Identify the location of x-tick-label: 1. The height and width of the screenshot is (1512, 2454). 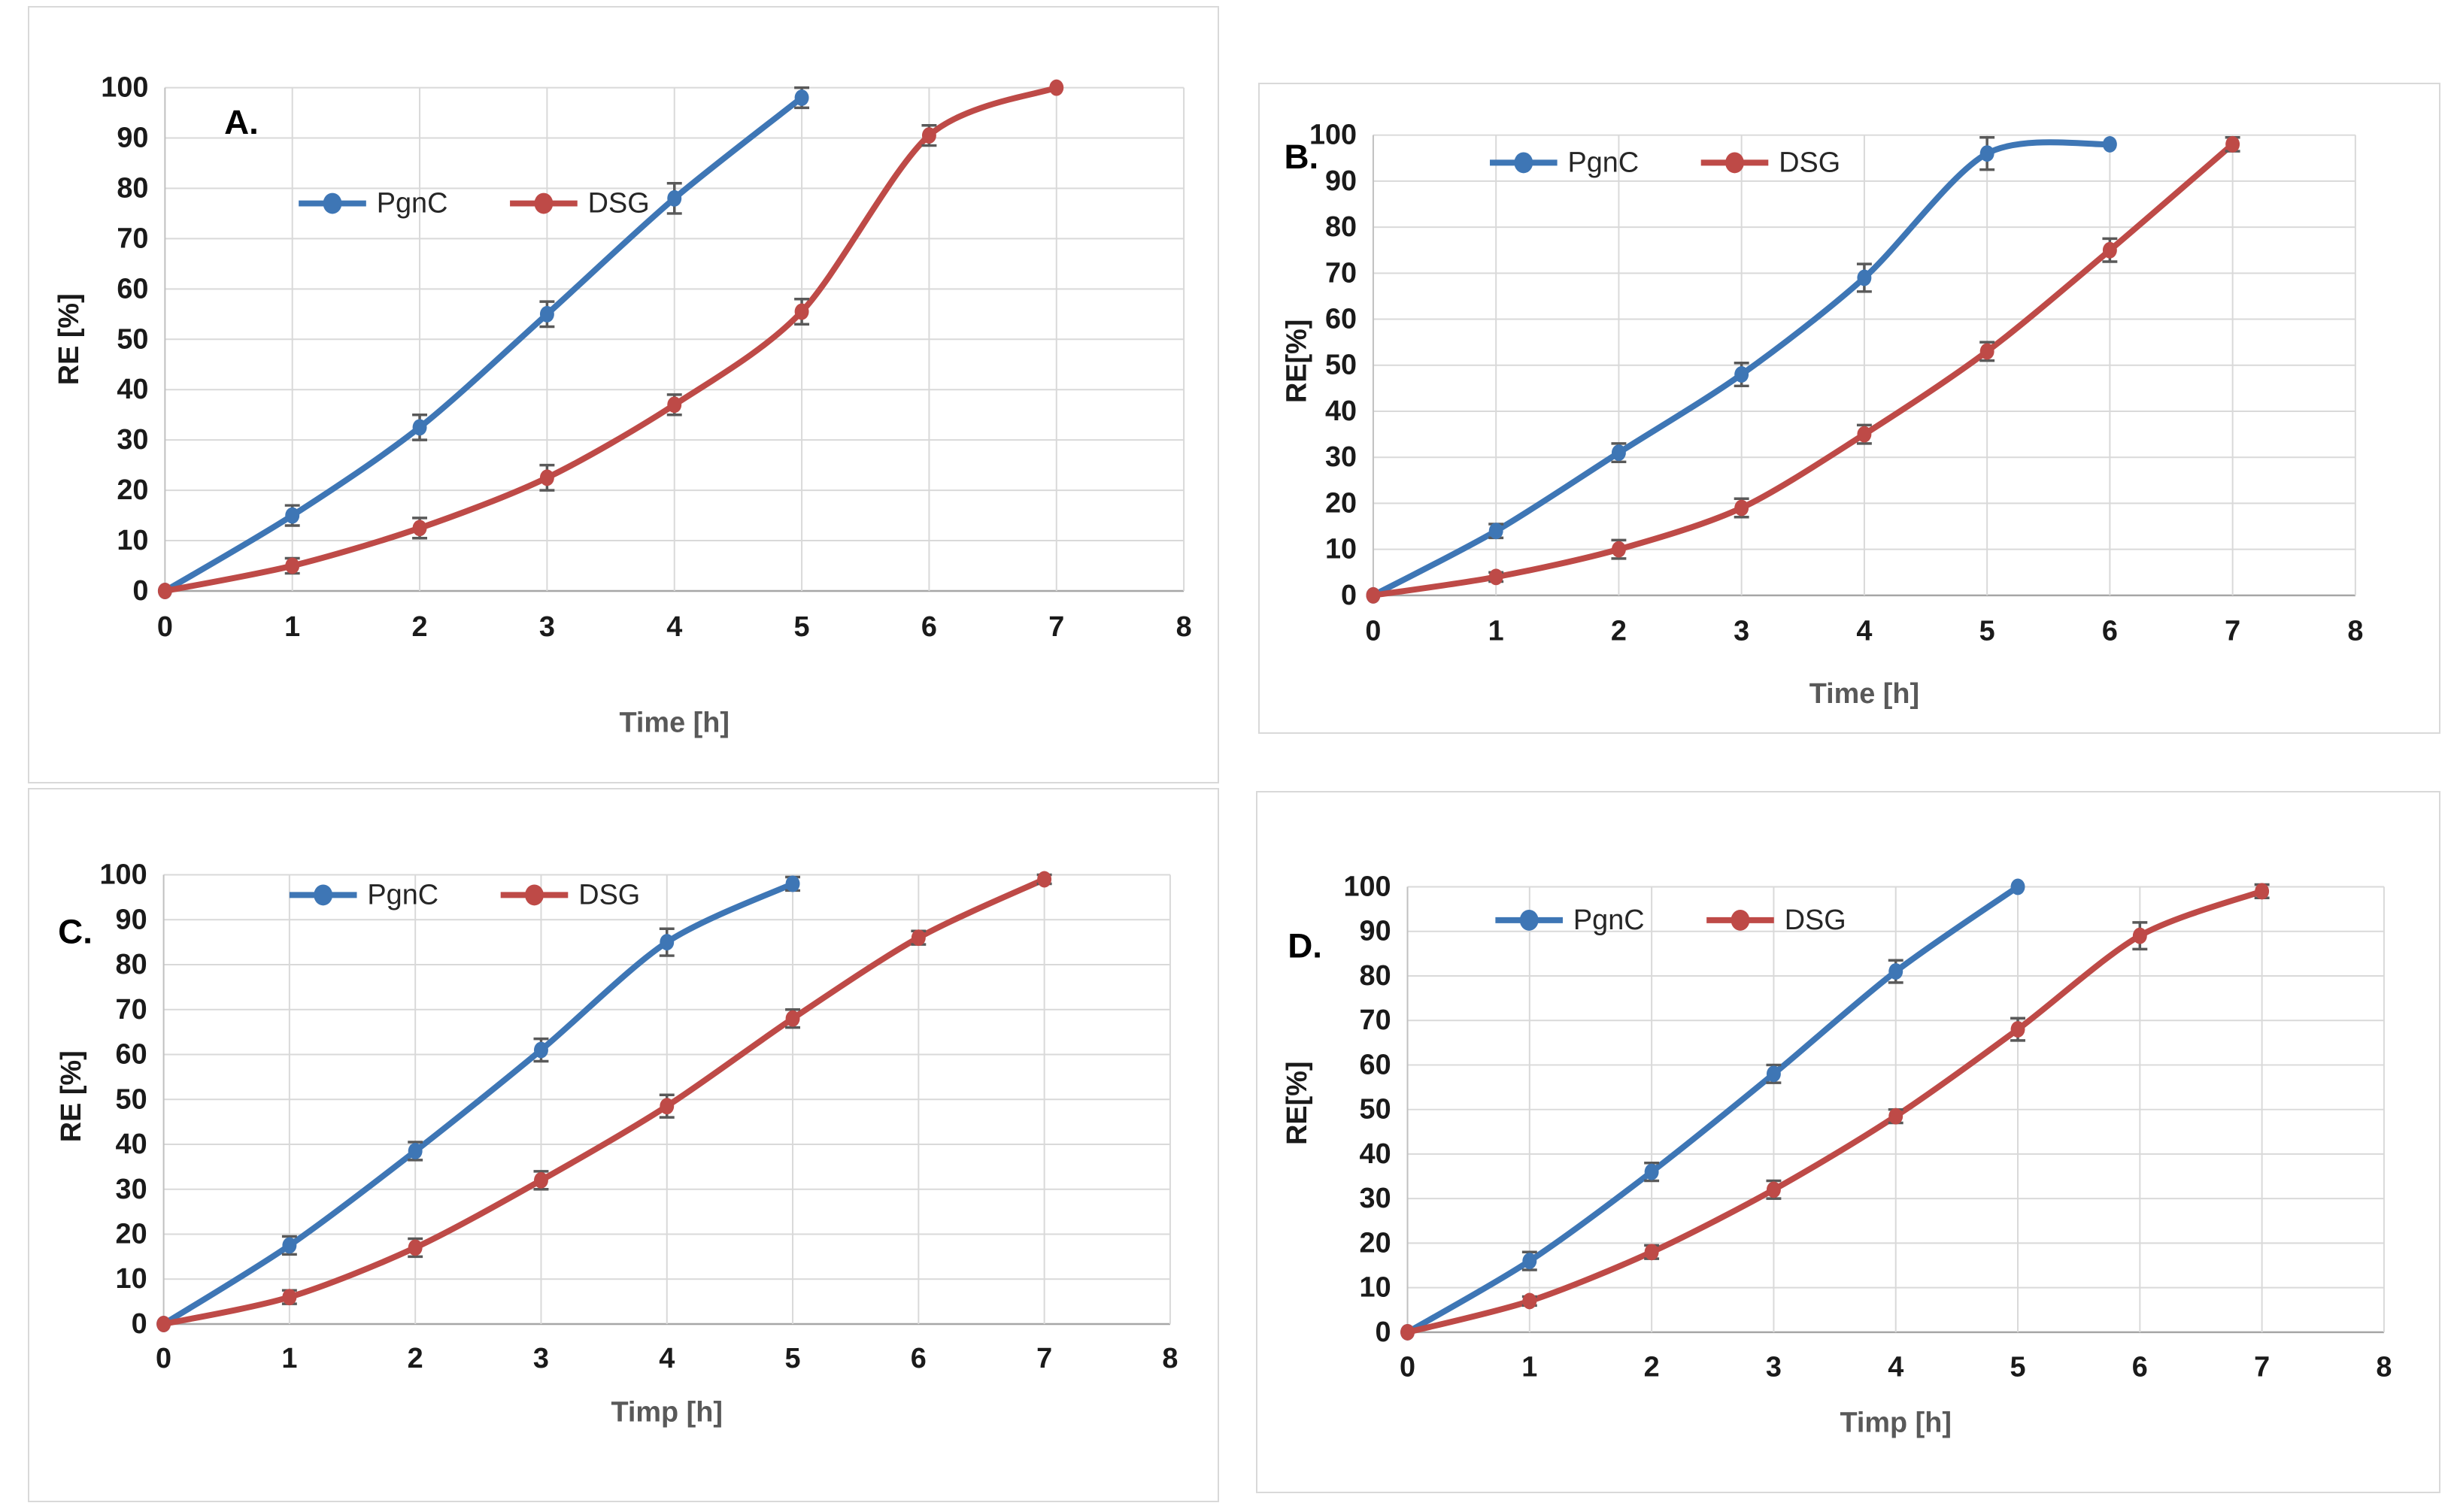
(289, 1358).